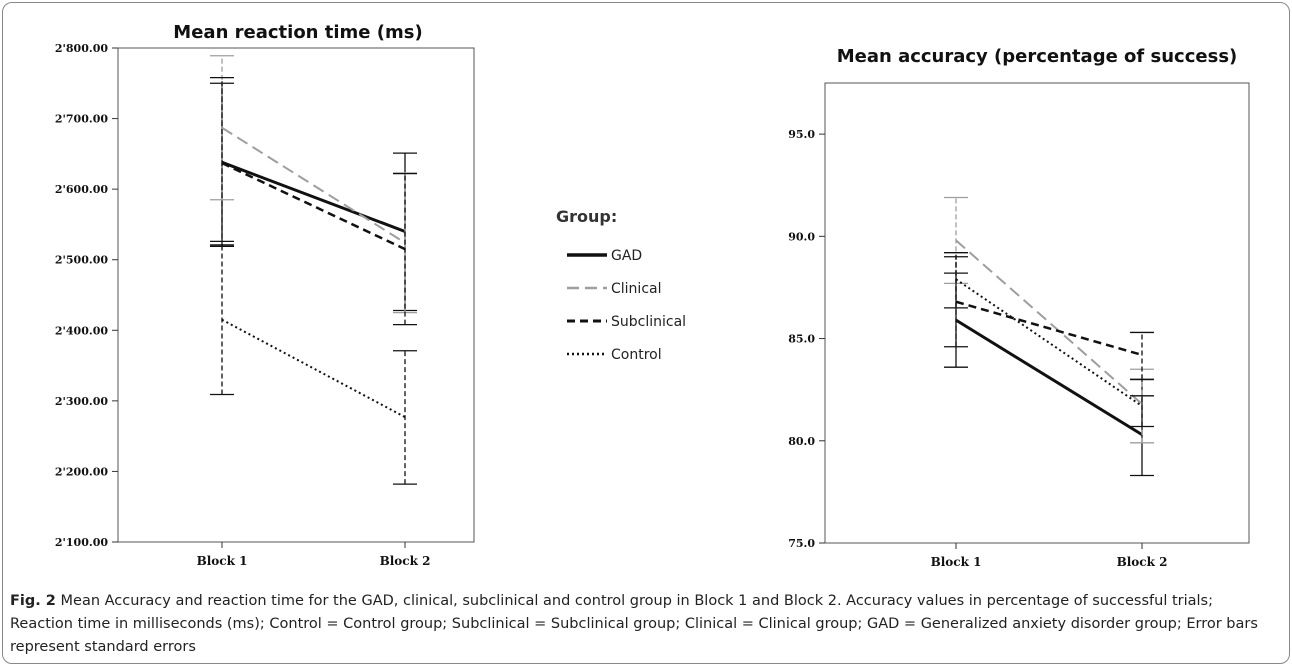  I want to click on y-tick-label: 80.0, so click(801, 441).